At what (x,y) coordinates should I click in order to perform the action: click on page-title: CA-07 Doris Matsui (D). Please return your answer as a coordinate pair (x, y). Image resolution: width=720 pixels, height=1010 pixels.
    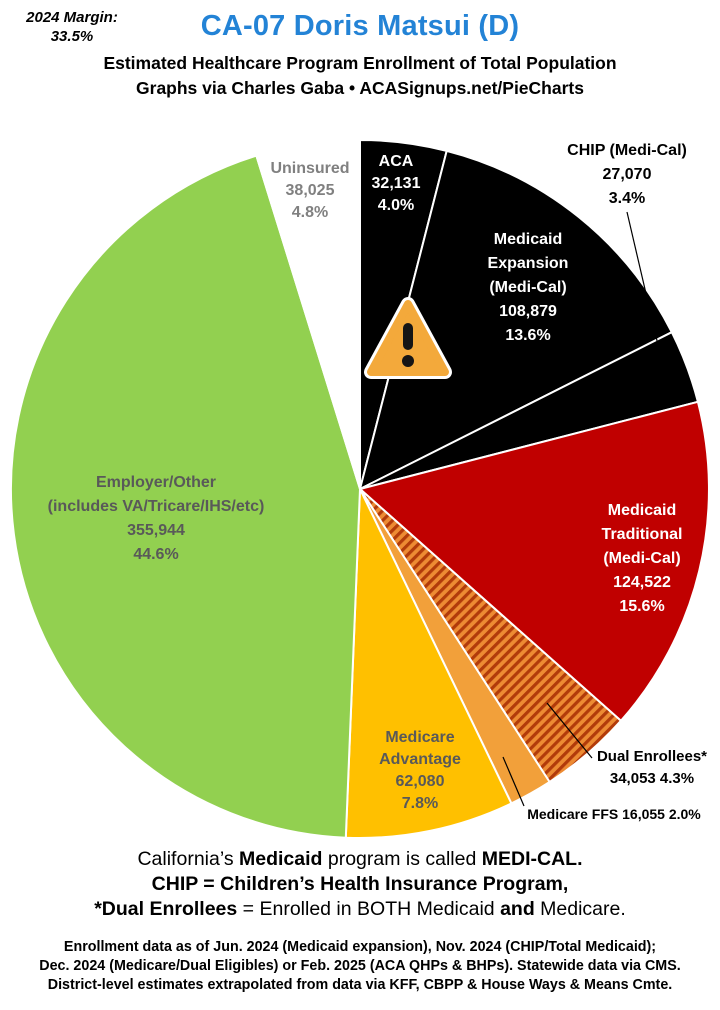
    Looking at the image, I should click on (360, 26).